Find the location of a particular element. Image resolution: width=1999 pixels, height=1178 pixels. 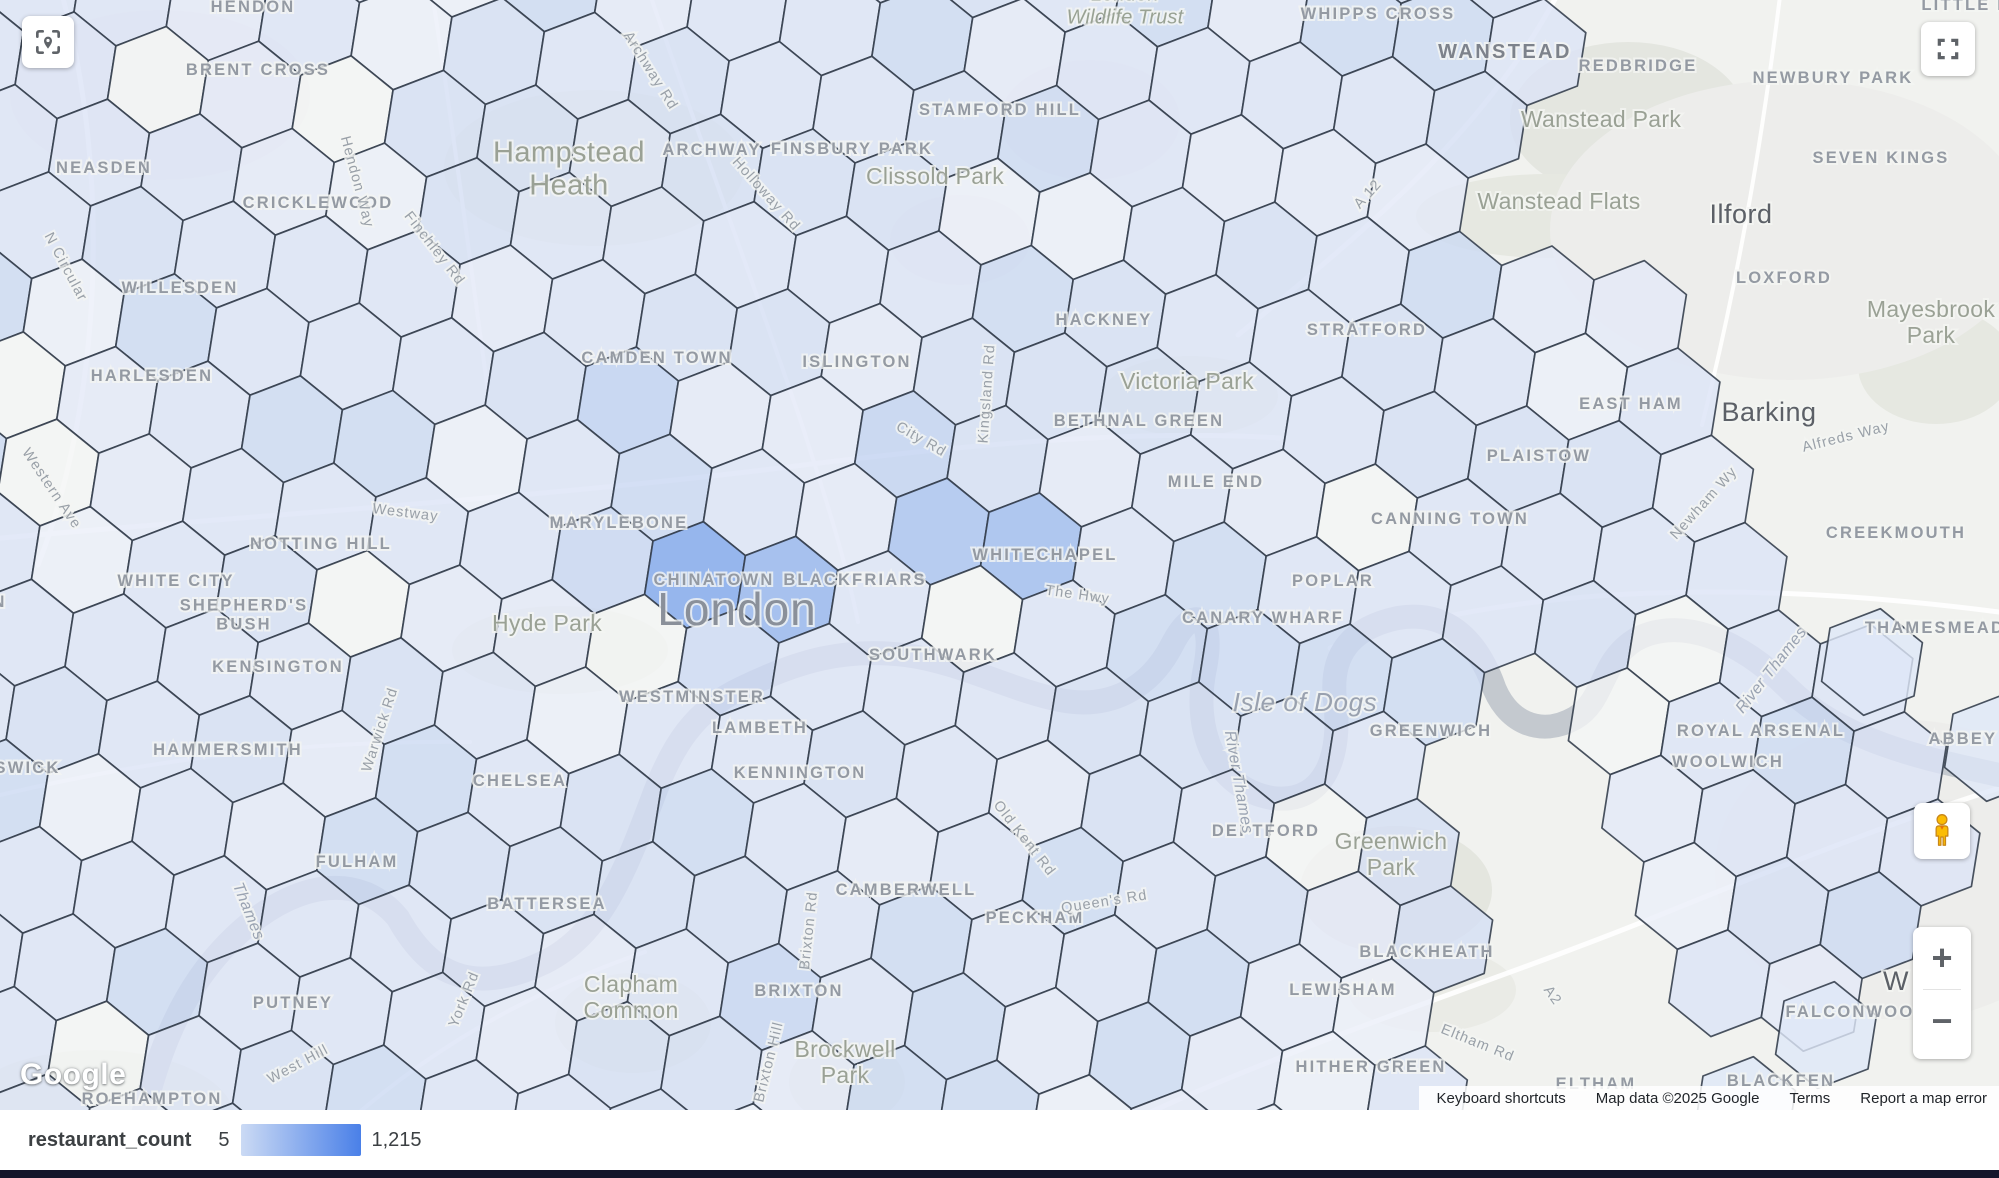

map-label: Hyde Park is located at coordinates (547, 623).